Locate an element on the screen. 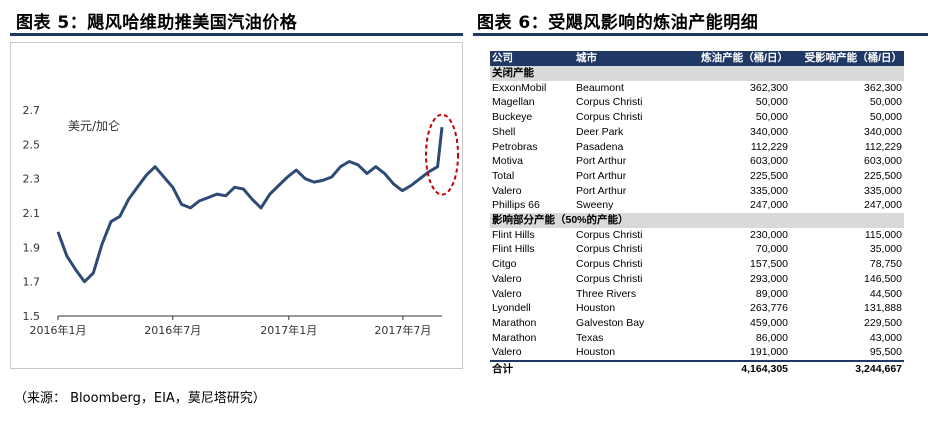 Image resolution: width=938 pixels, height=421 pixels. table-row: Valero Corpus Christi 293,000 146,500 is located at coordinates (697, 279).